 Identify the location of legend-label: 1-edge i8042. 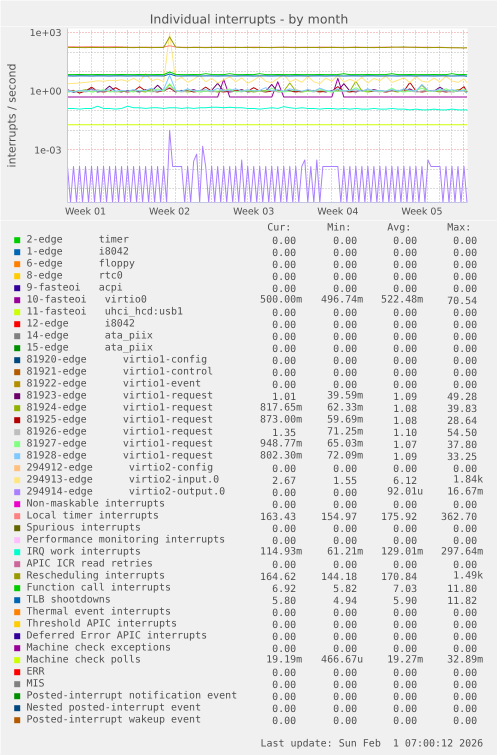
(77, 252).